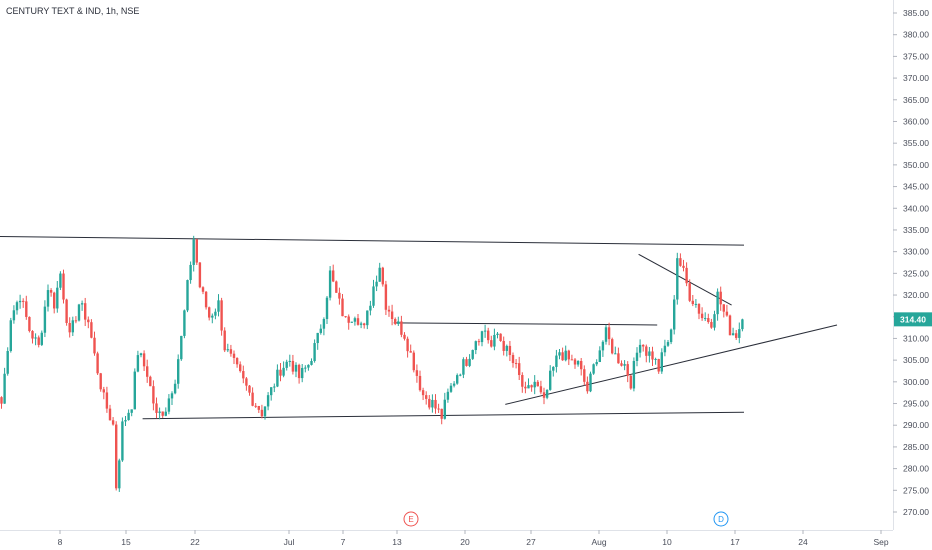  I want to click on event-marker-label: E, so click(410, 519).